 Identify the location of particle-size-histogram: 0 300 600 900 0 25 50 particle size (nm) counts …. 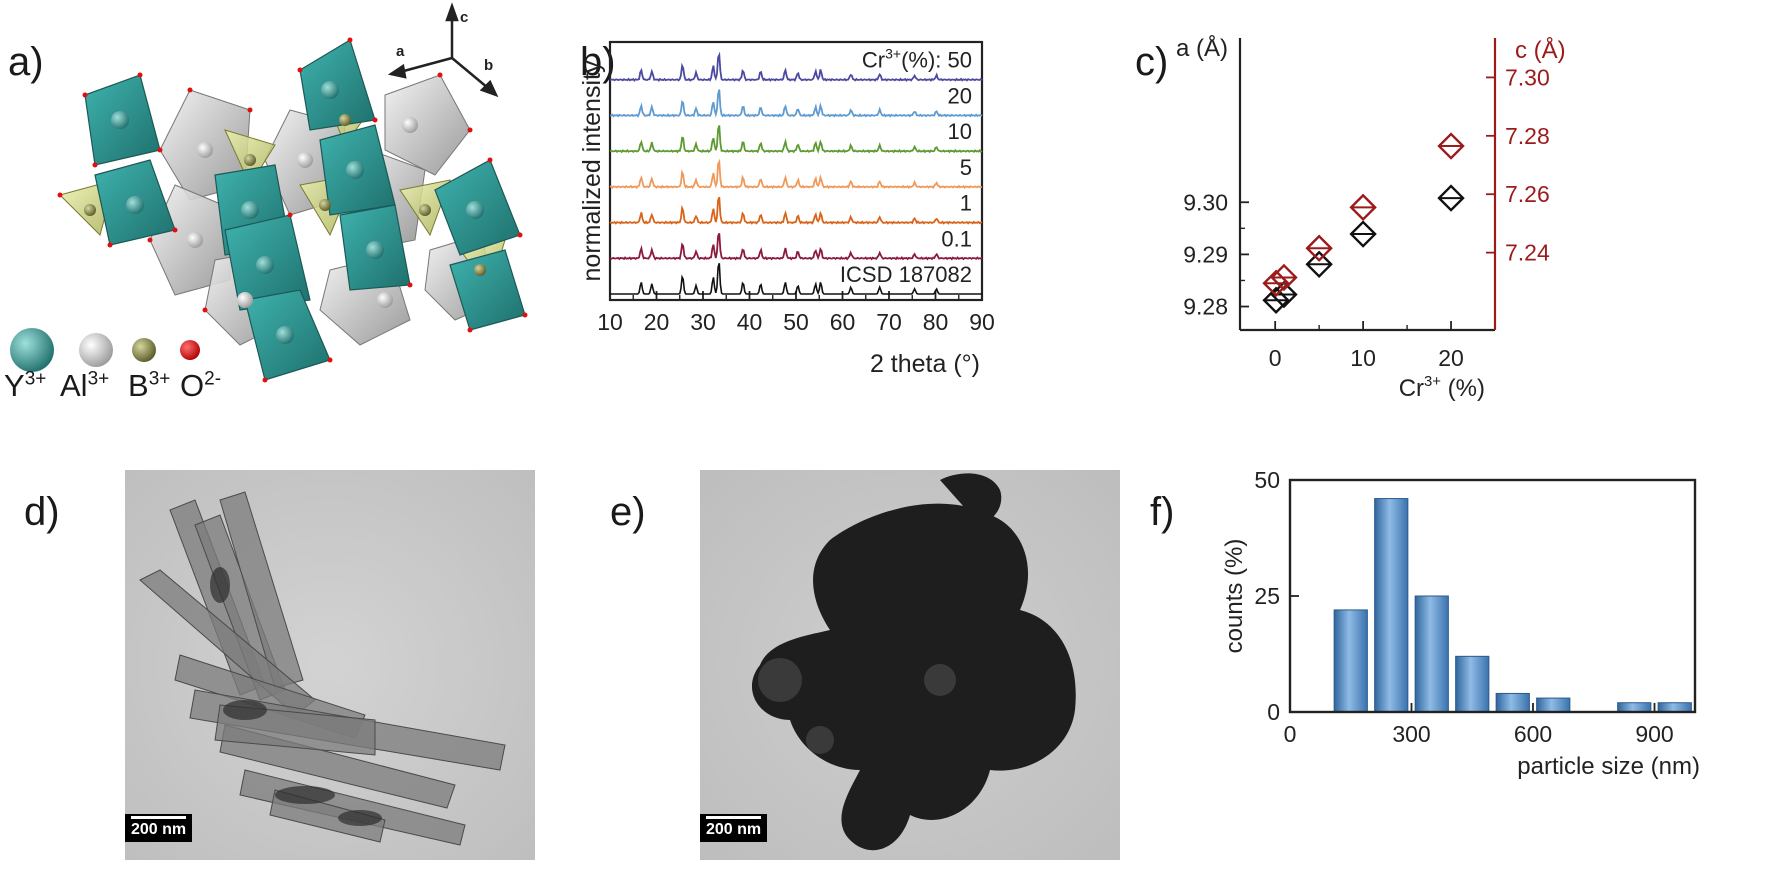
(1460, 623).